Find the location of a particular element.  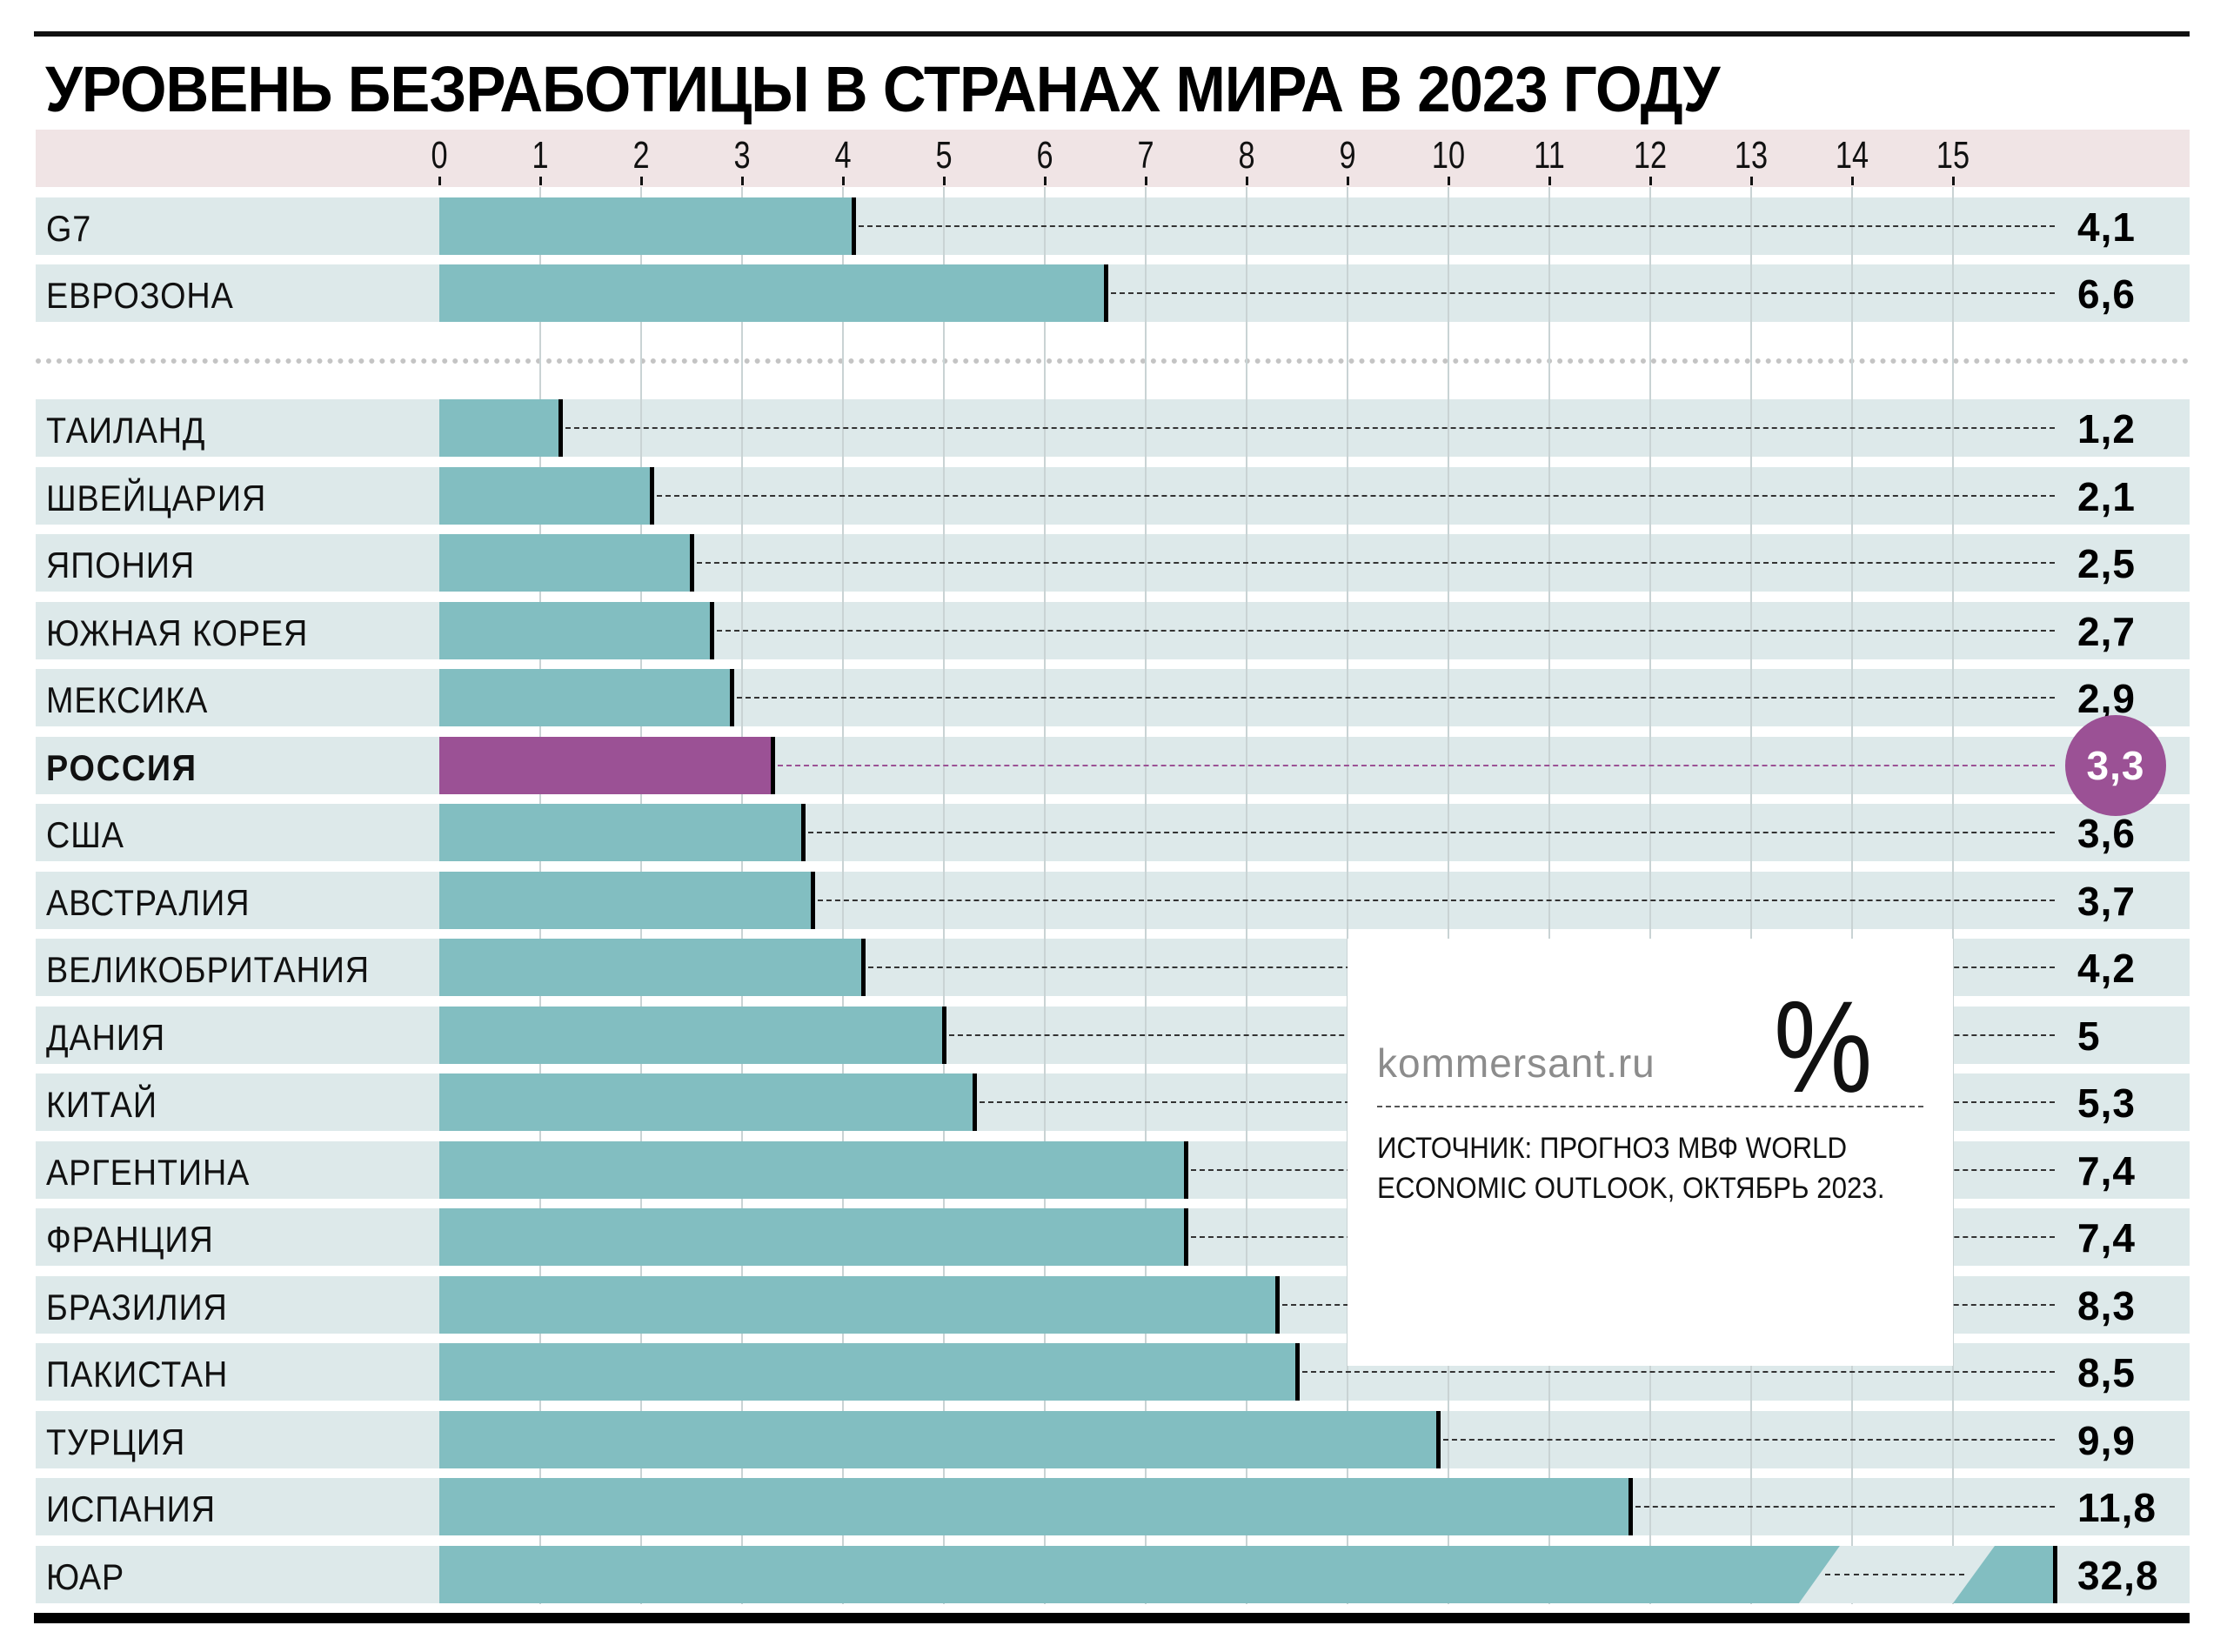

value-label: 2,1 is located at coordinates (2106, 496).